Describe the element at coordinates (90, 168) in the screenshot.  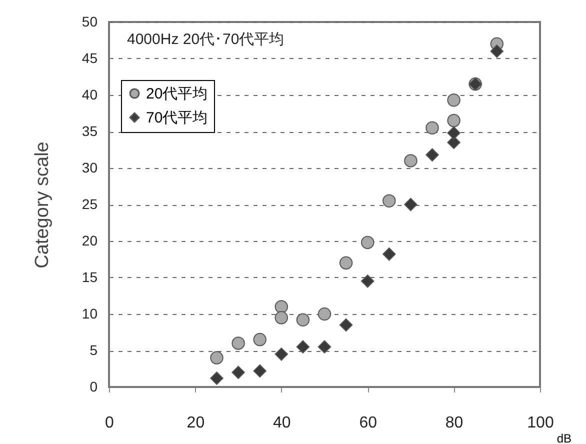
I see `y-tick-label: 30` at that location.